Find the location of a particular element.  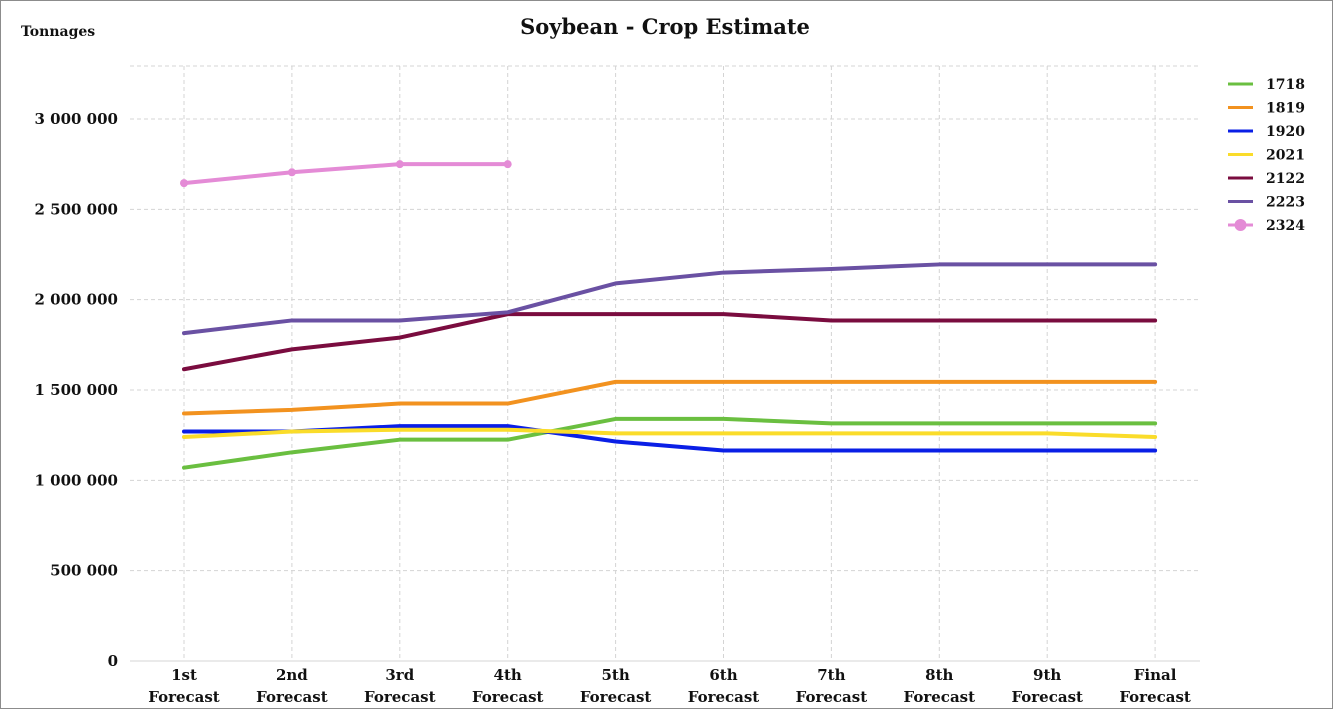

legend-item-2324: 2324 is located at coordinates (1266, 226).